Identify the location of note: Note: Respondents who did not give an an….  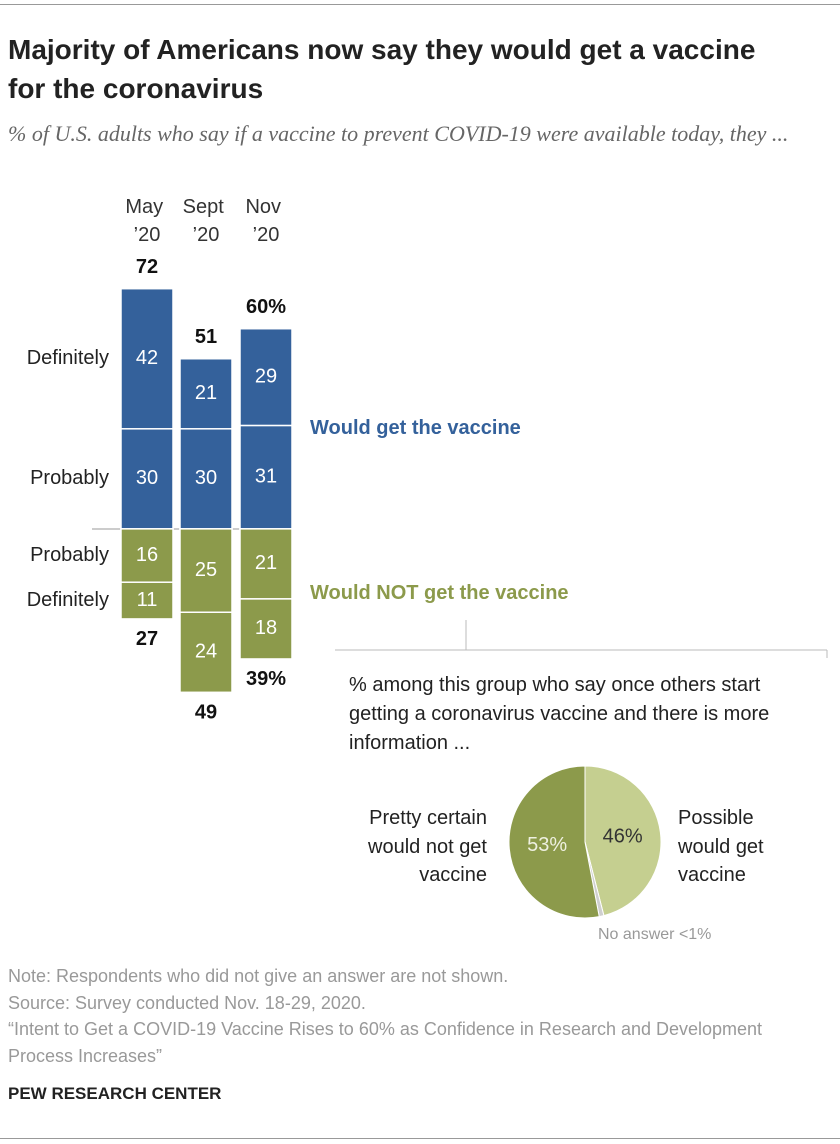
(258, 976).